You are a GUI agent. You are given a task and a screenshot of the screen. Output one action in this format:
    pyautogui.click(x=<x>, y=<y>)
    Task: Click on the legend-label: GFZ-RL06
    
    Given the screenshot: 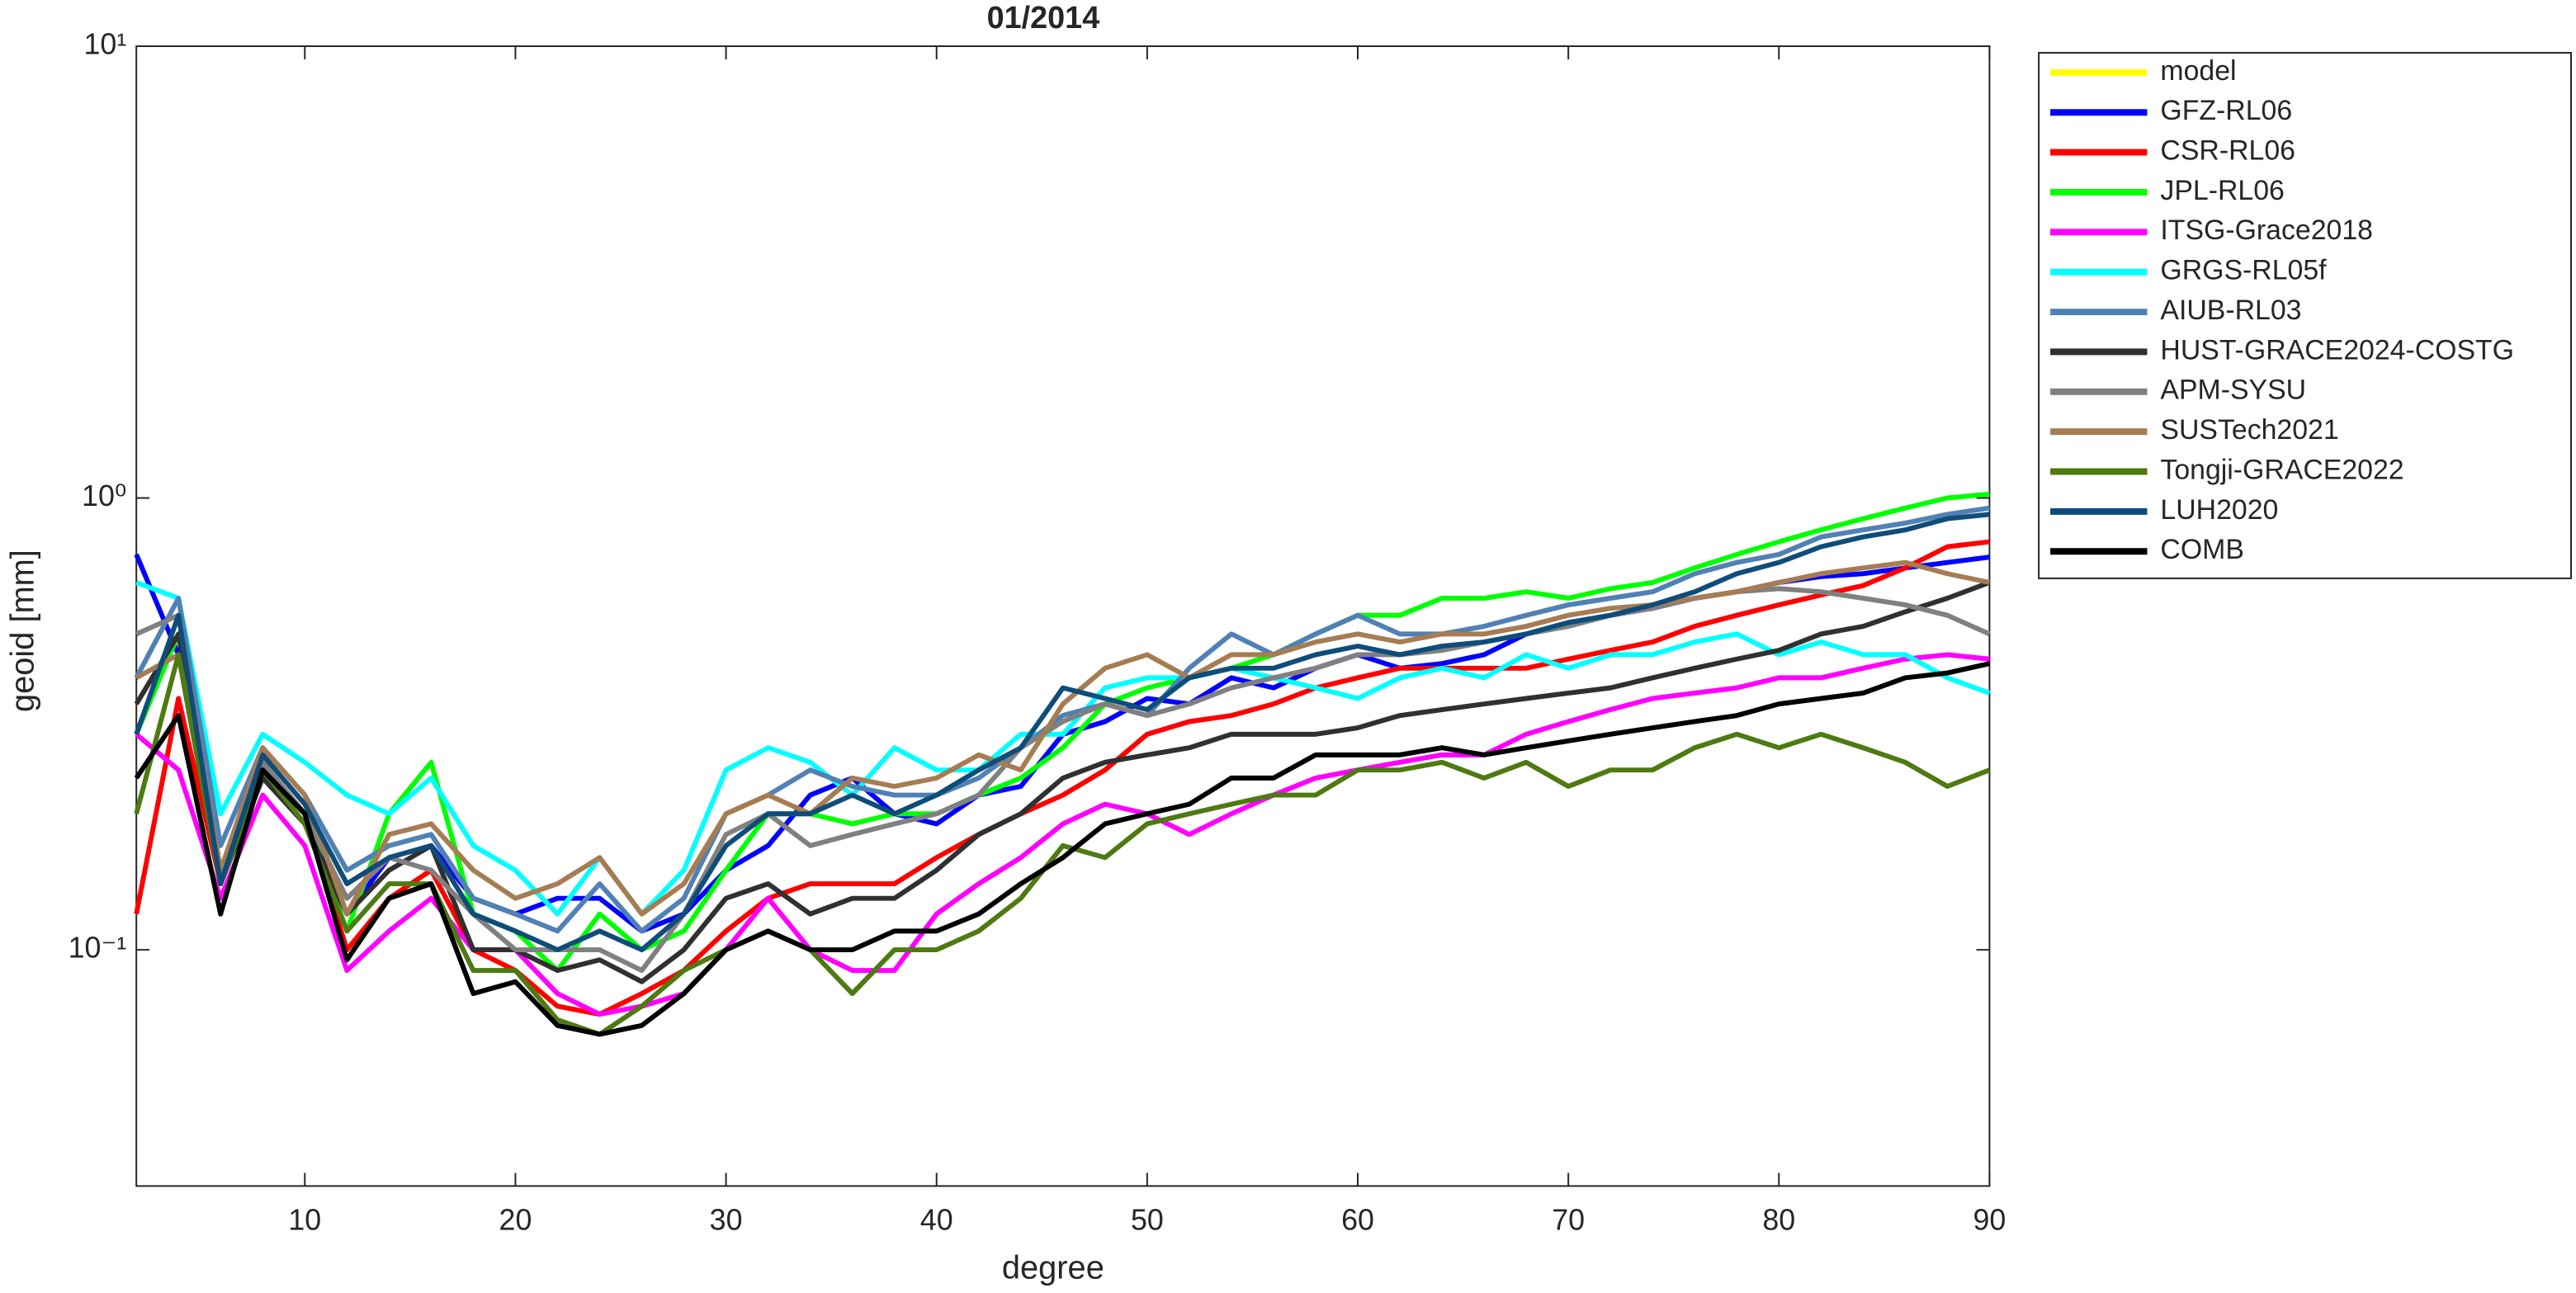 What is the action you would take?
    pyautogui.click(x=2226, y=110)
    